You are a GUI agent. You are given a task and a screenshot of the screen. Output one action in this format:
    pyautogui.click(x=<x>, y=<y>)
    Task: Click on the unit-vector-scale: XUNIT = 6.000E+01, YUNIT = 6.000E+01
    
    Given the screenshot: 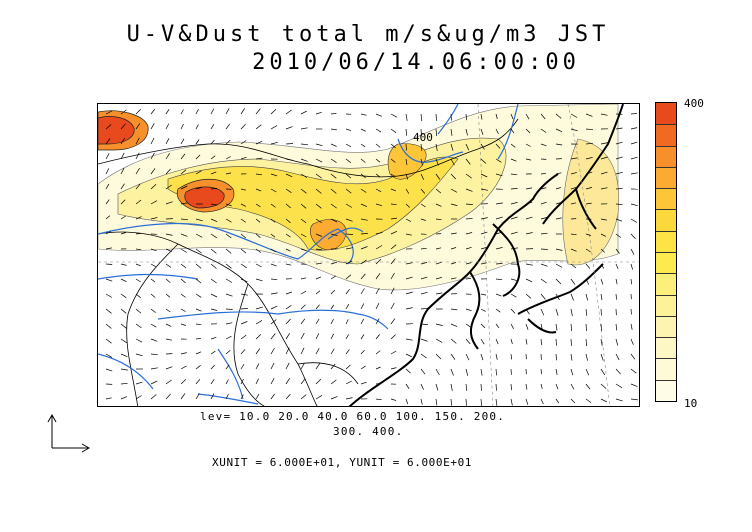 What is the action you would take?
    pyautogui.click(x=342, y=462)
    